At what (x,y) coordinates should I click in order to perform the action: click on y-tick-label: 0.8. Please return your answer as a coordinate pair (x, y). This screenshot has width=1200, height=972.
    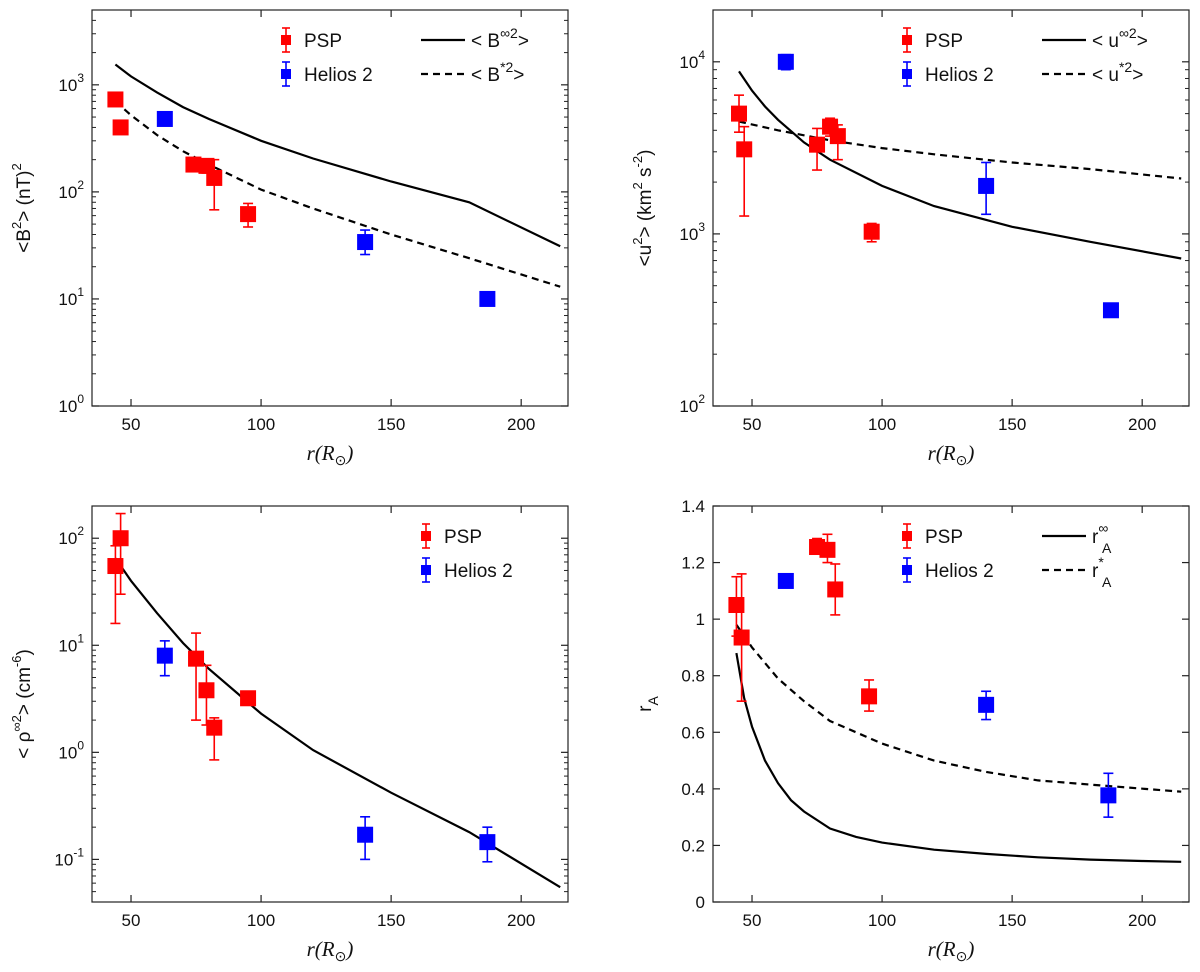
    Looking at the image, I should click on (693, 676).